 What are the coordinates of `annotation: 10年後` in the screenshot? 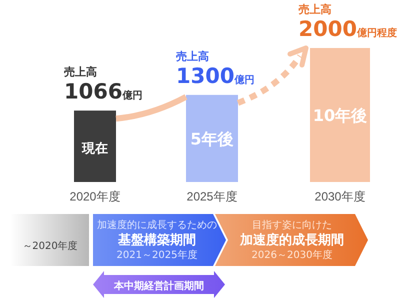 It's located at (340, 115).